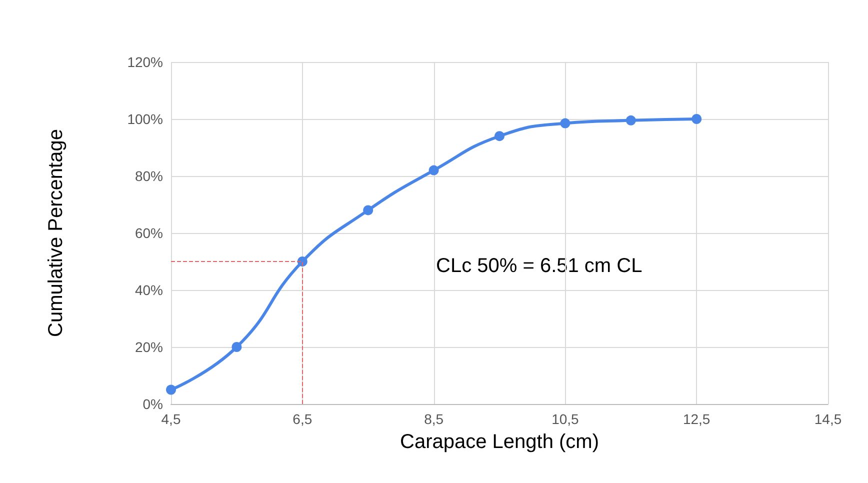 The width and height of the screenshot is (868, 483). I want to click on x-tick-label: 4,5, so click(171, 419).